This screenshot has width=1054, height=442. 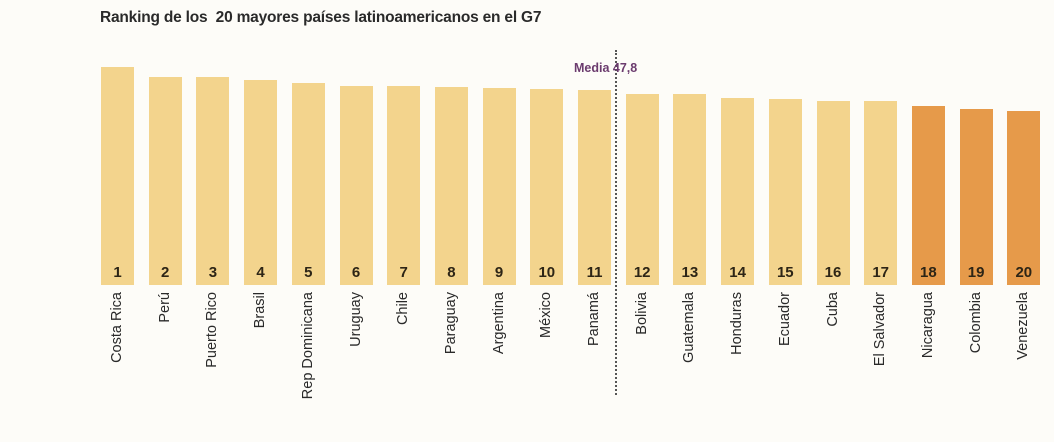 I want to click on x-axis-label: México, so click(x=546, y=315).